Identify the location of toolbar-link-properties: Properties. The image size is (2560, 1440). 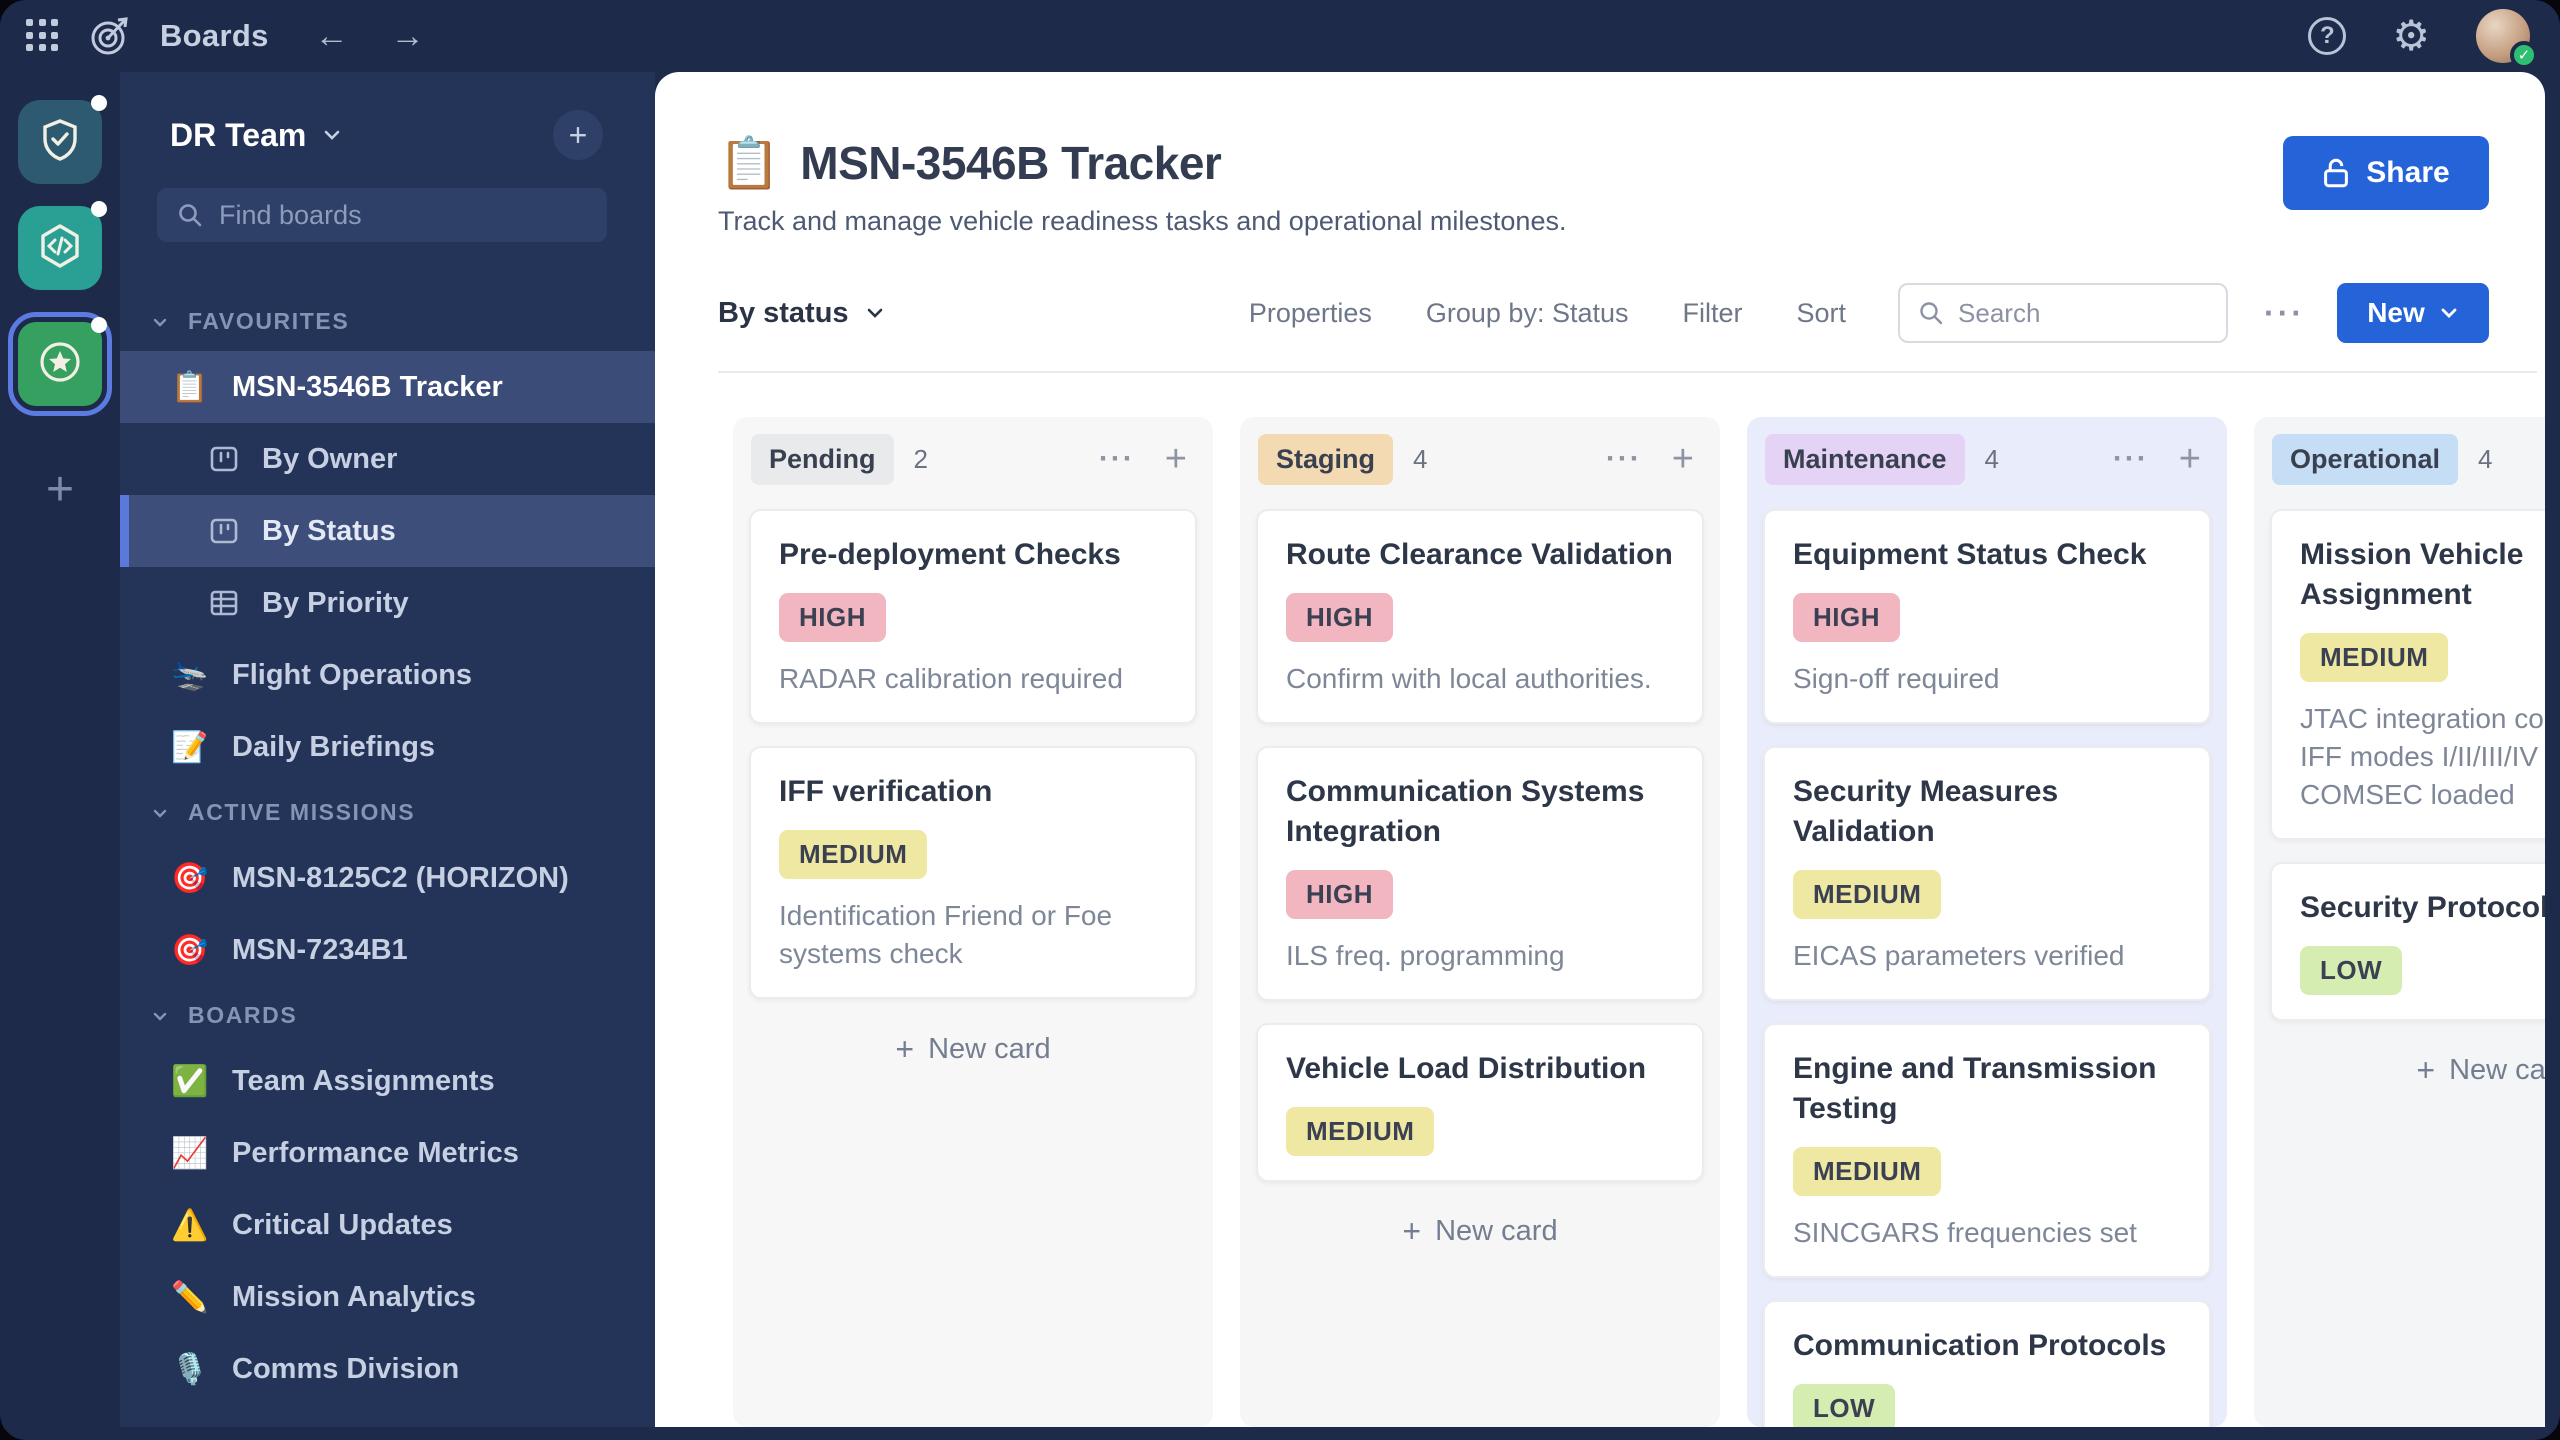
(1310, 312).